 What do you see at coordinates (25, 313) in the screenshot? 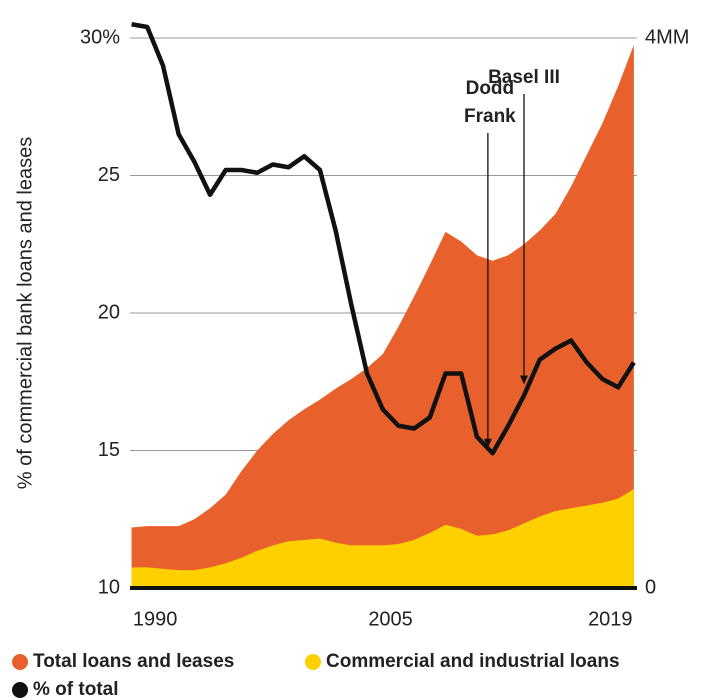
I see `y-axis-label: % of commercial bank loans and leases` at bounding box center [25, 313].